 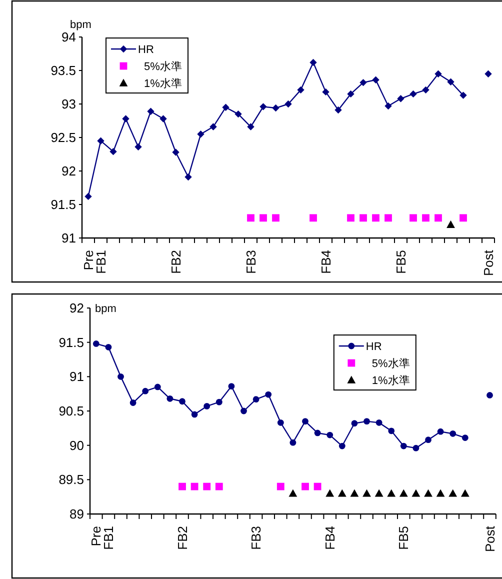 What do you see at coordinates (71, 480) in the screenshot?
I see `y-tick-label: 89.5` at bounding box center [71, 480].